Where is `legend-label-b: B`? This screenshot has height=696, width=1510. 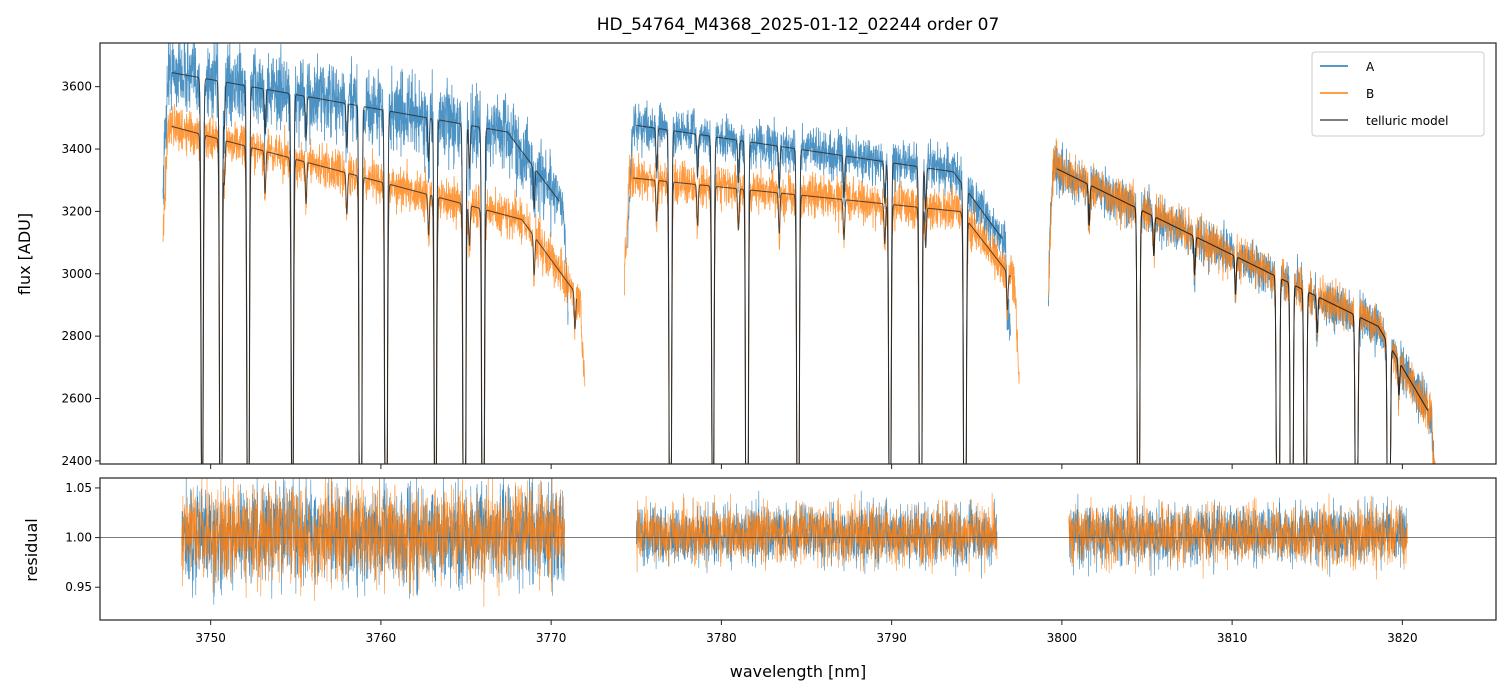
legend-label-b: B is located at coordinates (1370, 94).